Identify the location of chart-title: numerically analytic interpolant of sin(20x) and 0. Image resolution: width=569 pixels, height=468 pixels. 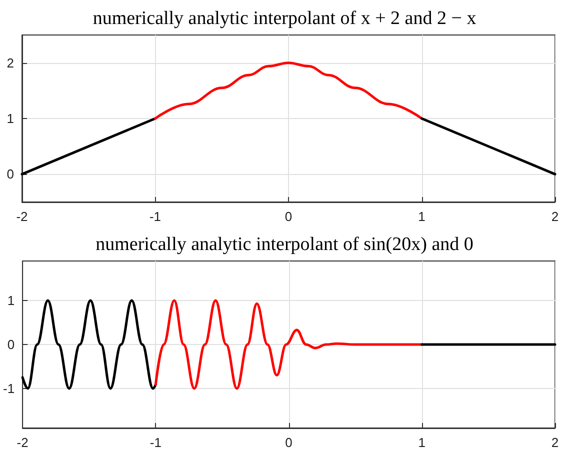
(285, 244).